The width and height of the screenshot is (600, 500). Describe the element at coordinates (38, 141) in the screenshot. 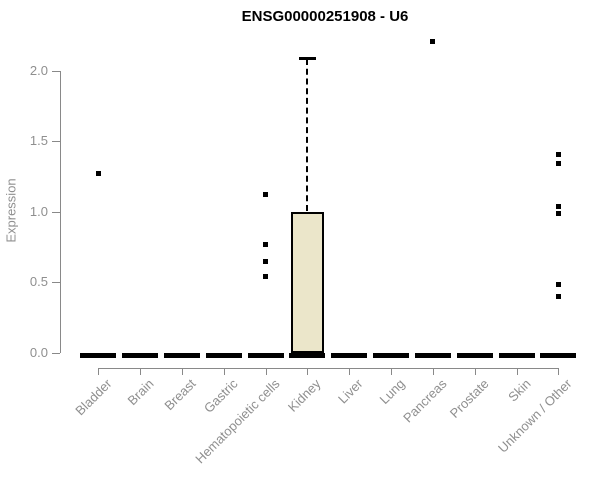

I see `y-tick-label: 1.5` at that location.